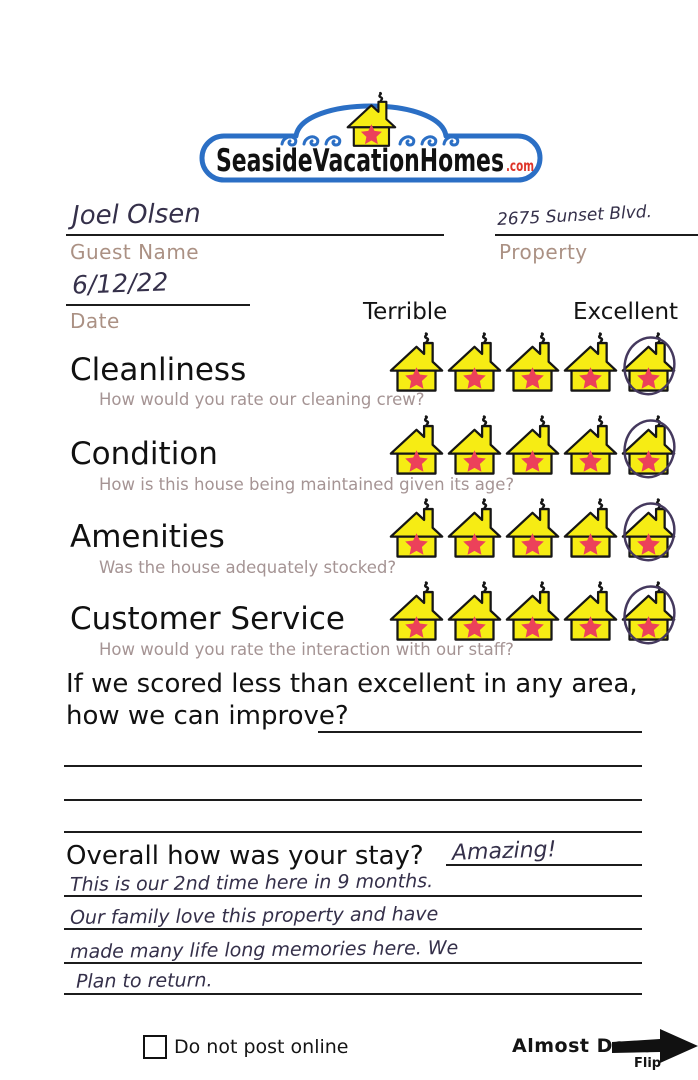 The height and width of the screenshot is (1080, 698). I want to click on rating-title-cleanliness: Cleanliness, so click(158, 370).